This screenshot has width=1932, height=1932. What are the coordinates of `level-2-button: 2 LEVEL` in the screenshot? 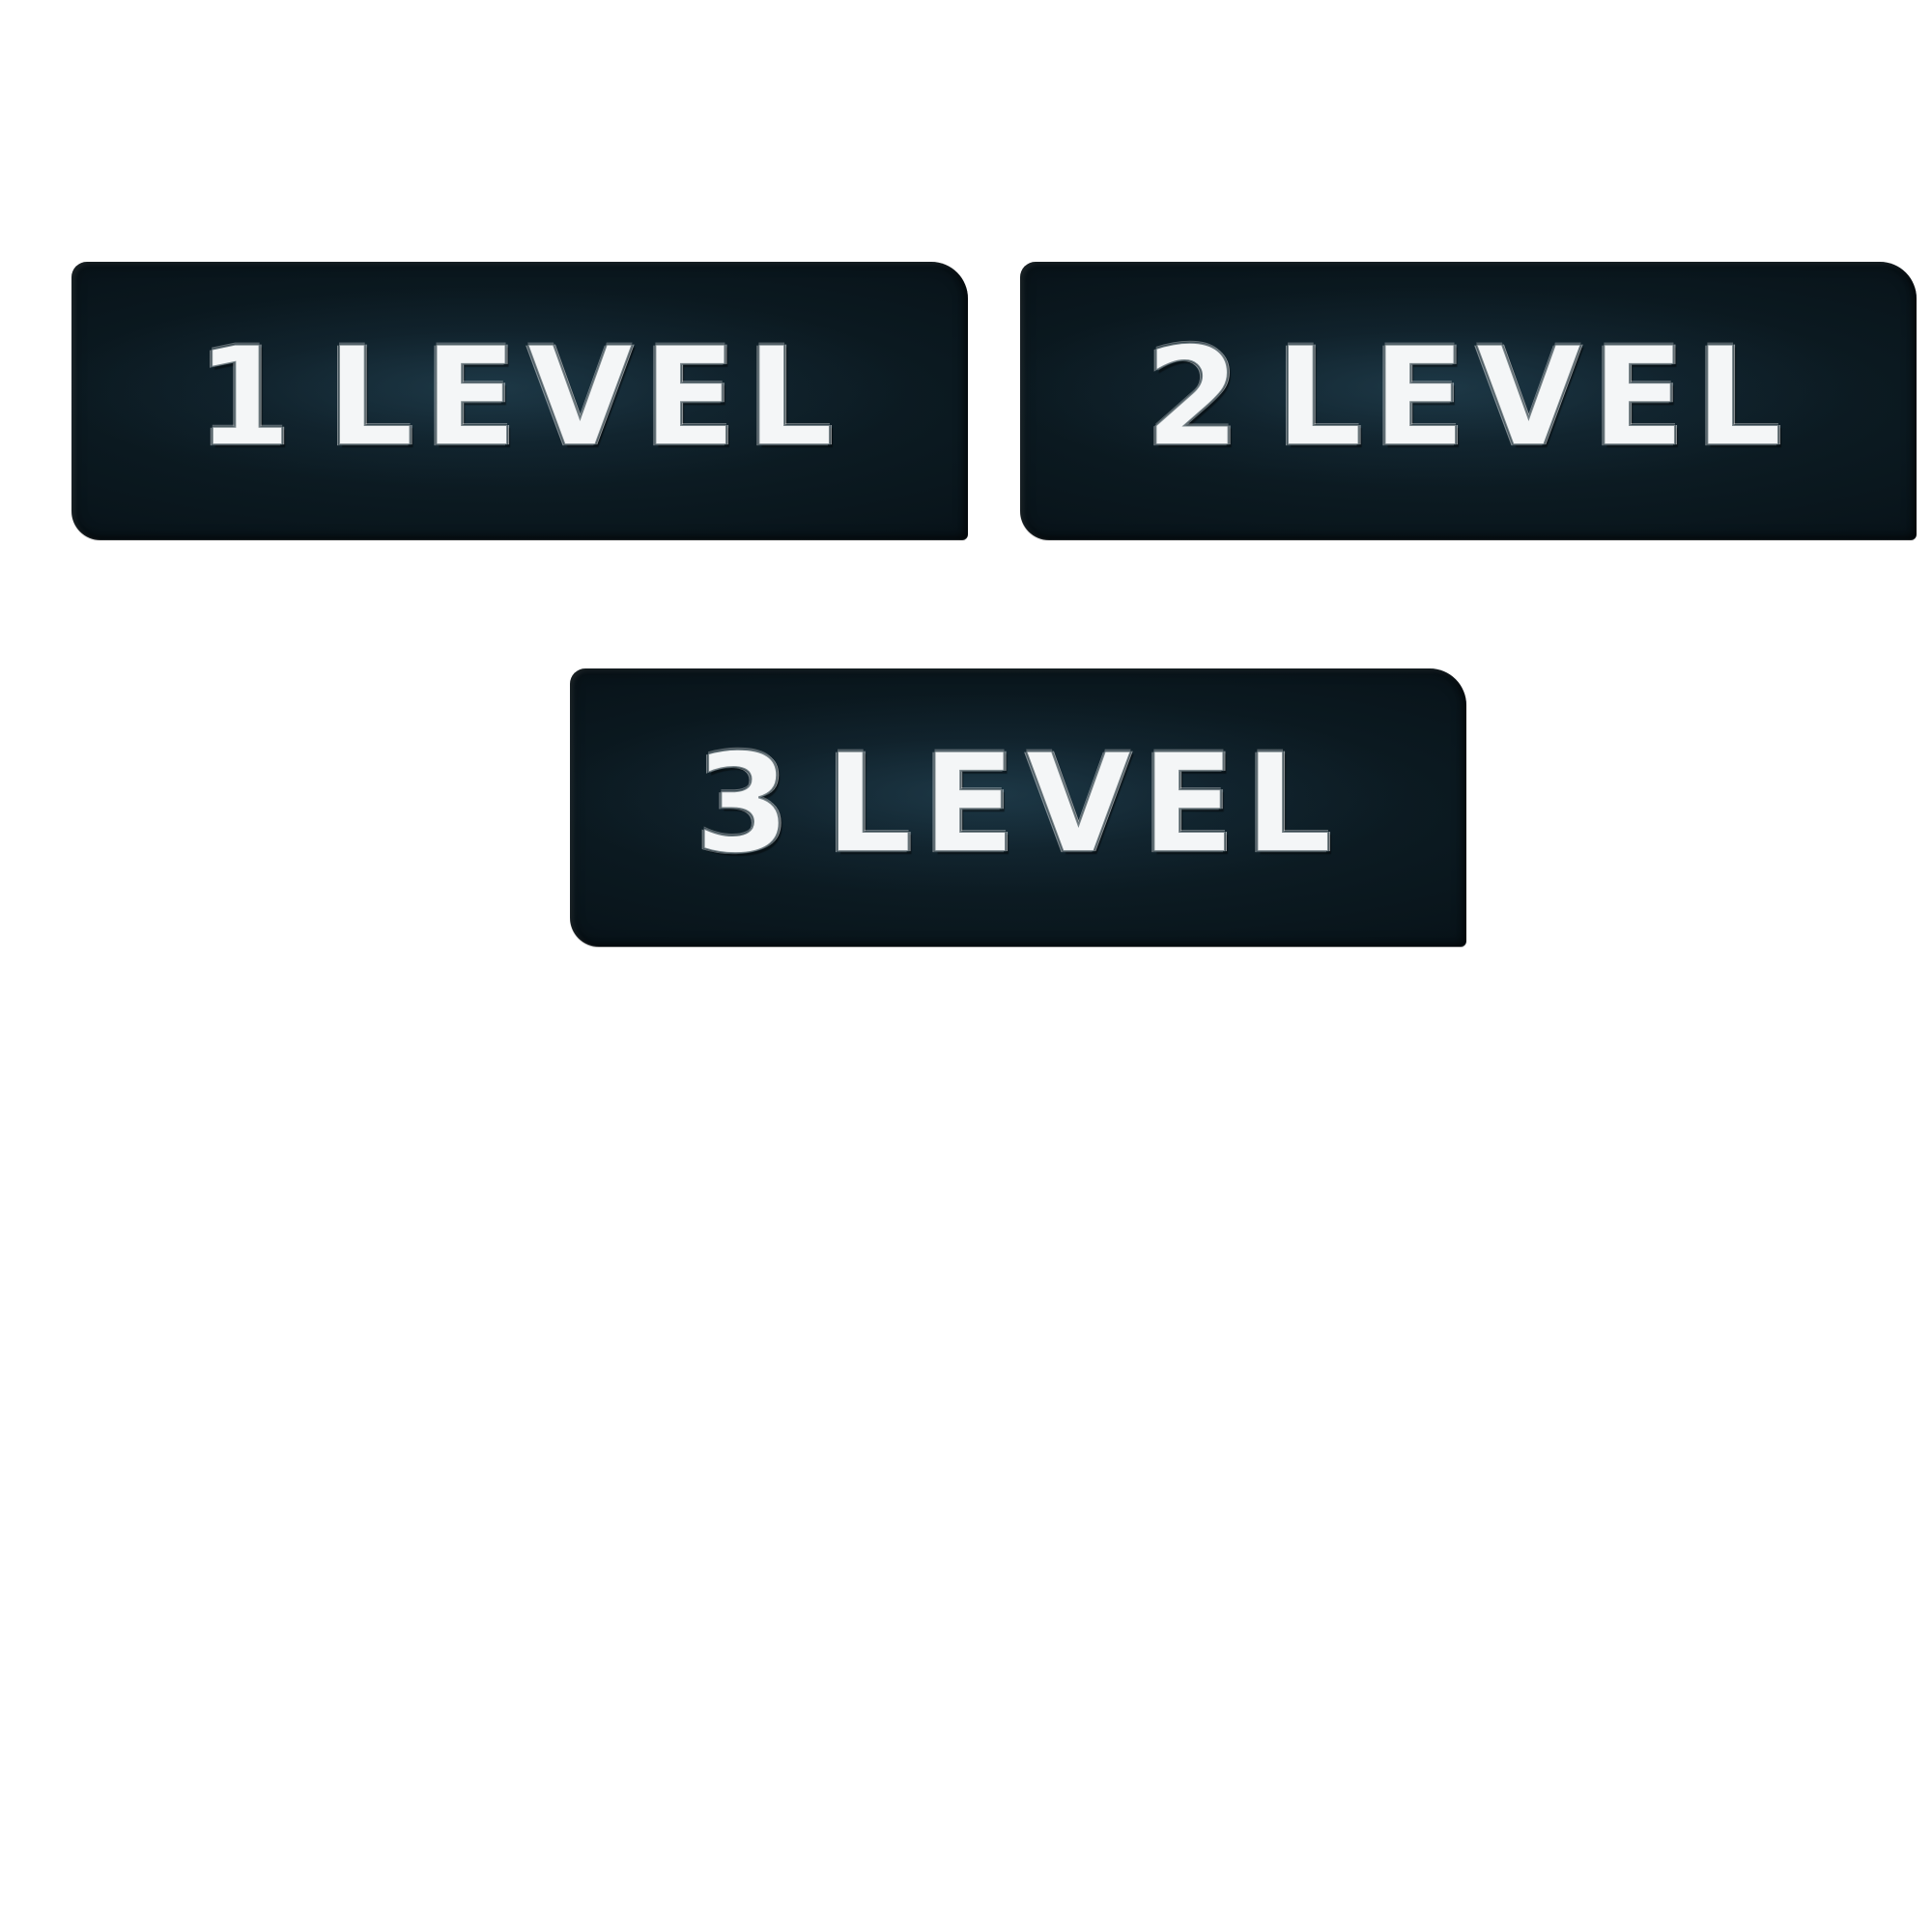 It's located at (1468, 401).